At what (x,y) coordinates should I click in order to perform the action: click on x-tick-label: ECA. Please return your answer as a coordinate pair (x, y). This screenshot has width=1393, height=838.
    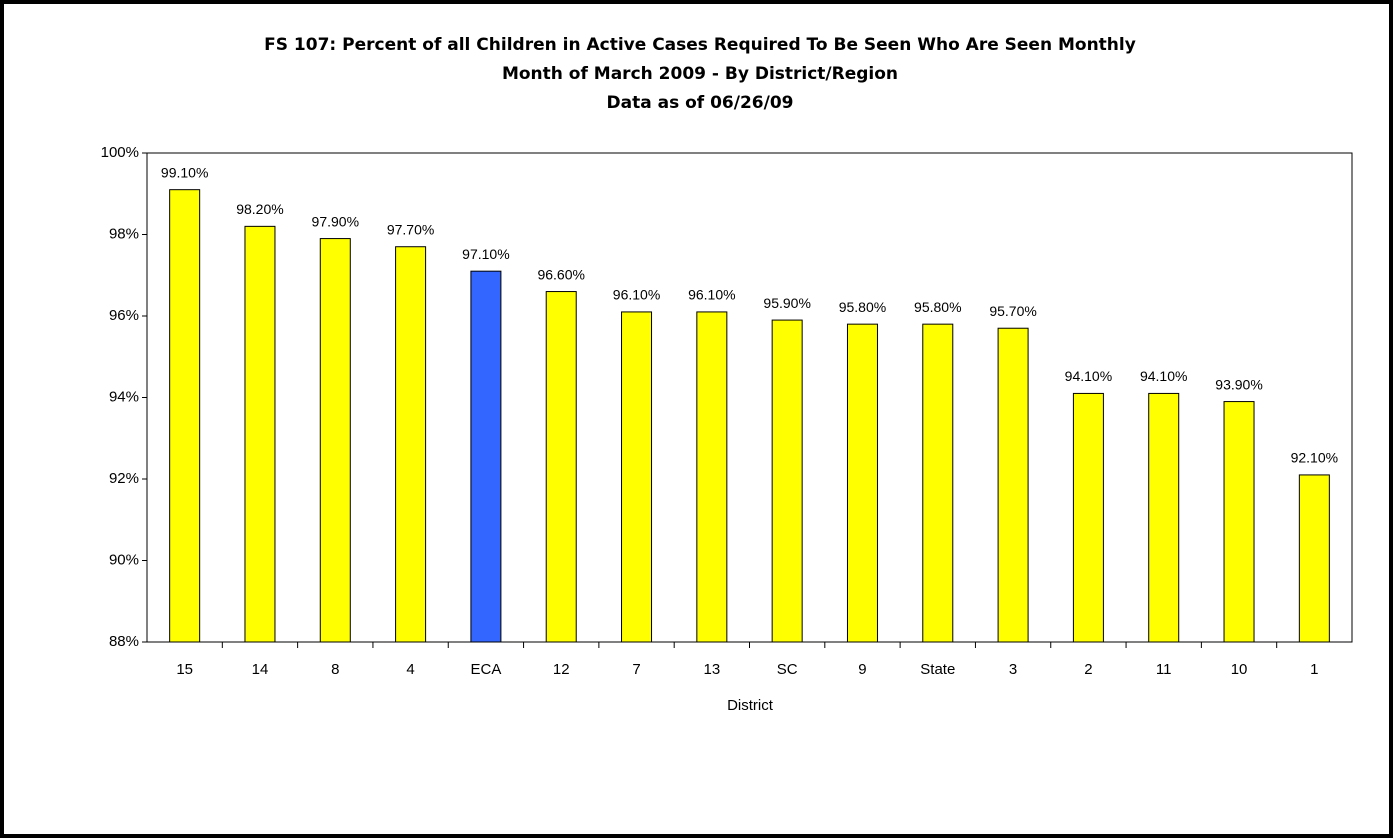
    Looking at the image, I should click on (485, 669).